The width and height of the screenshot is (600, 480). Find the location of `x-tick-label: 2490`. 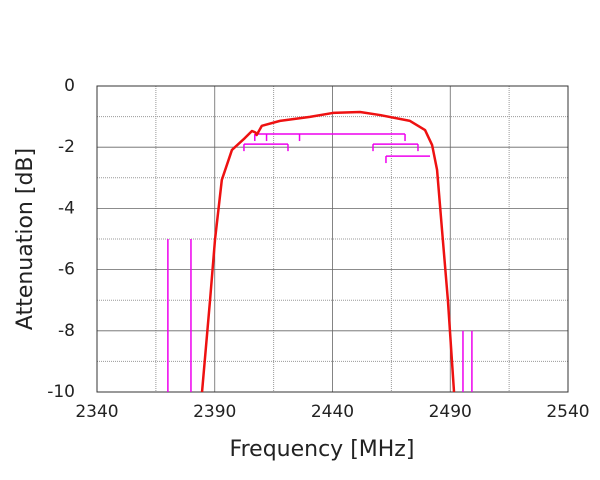

x-tick-label: 2490 is located at coordinates (450, 412).